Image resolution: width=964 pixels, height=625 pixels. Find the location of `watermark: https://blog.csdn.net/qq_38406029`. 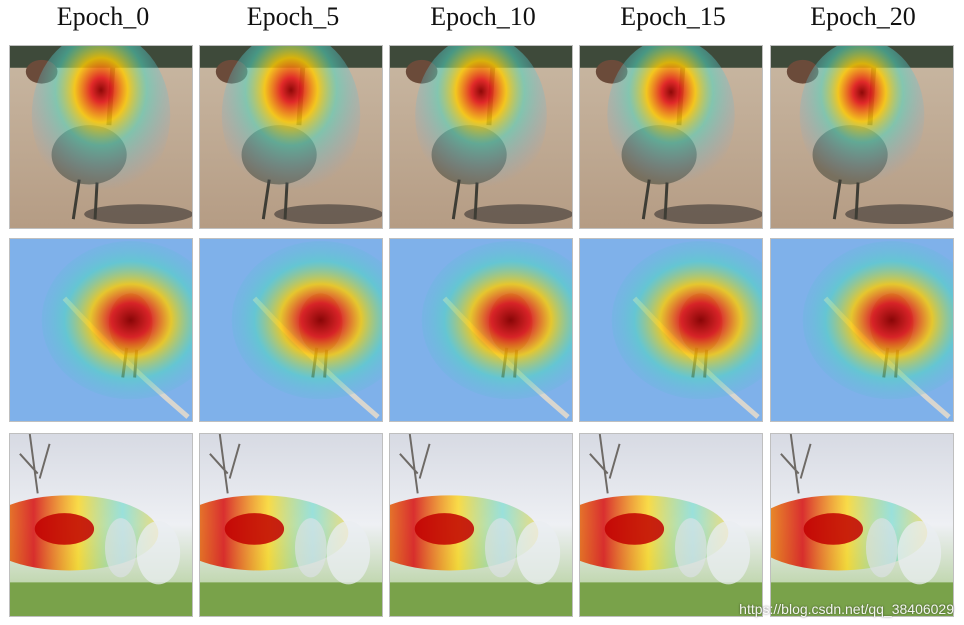

watermark: https://blog.csdn.net/qq_38406029 is located at coordinates (846, 609).